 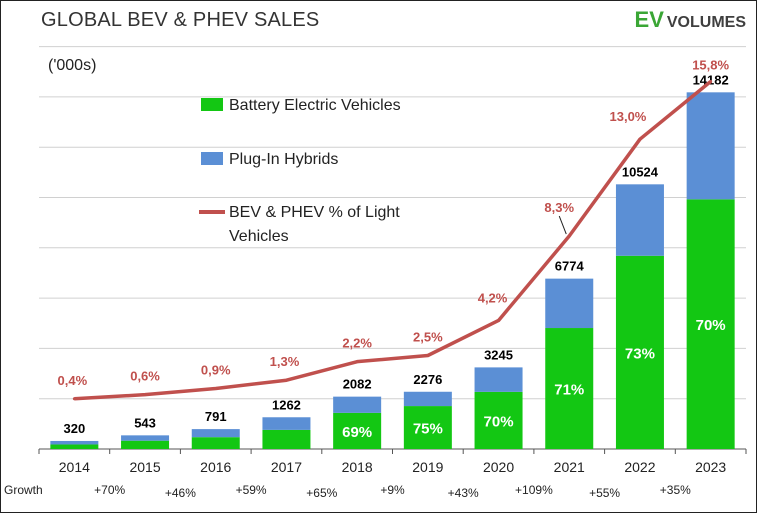 I want to click on bev-share-label-2018: 69%, so click(x=357, y=432).